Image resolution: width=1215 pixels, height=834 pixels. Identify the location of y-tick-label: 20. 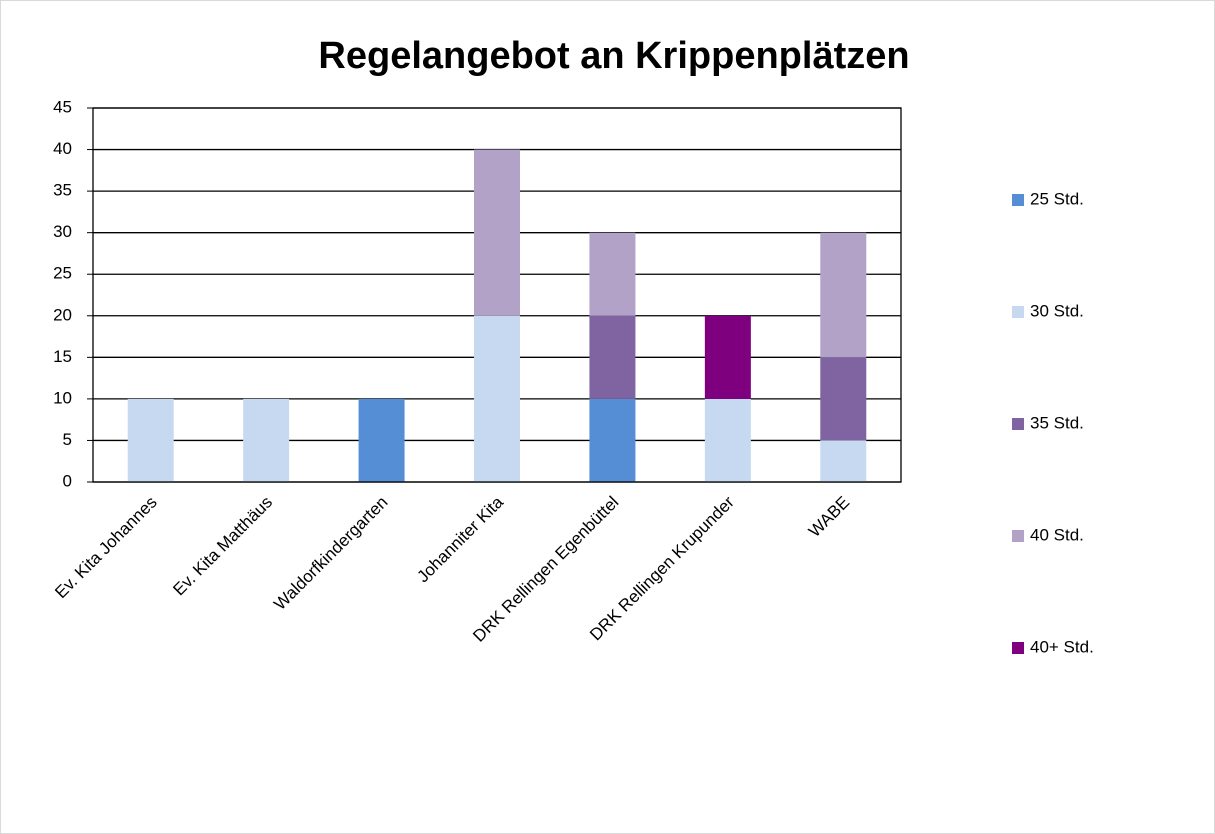
(62, 314).